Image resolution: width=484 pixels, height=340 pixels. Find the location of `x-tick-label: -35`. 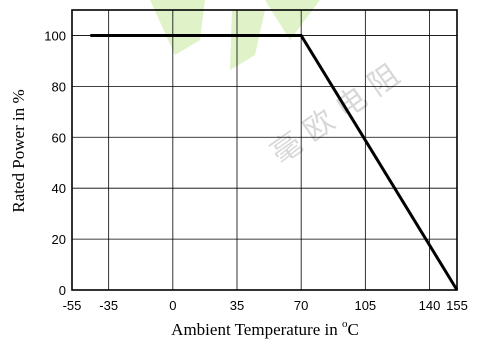

x-tick-label: -35 is located at coordinates (108, 305).